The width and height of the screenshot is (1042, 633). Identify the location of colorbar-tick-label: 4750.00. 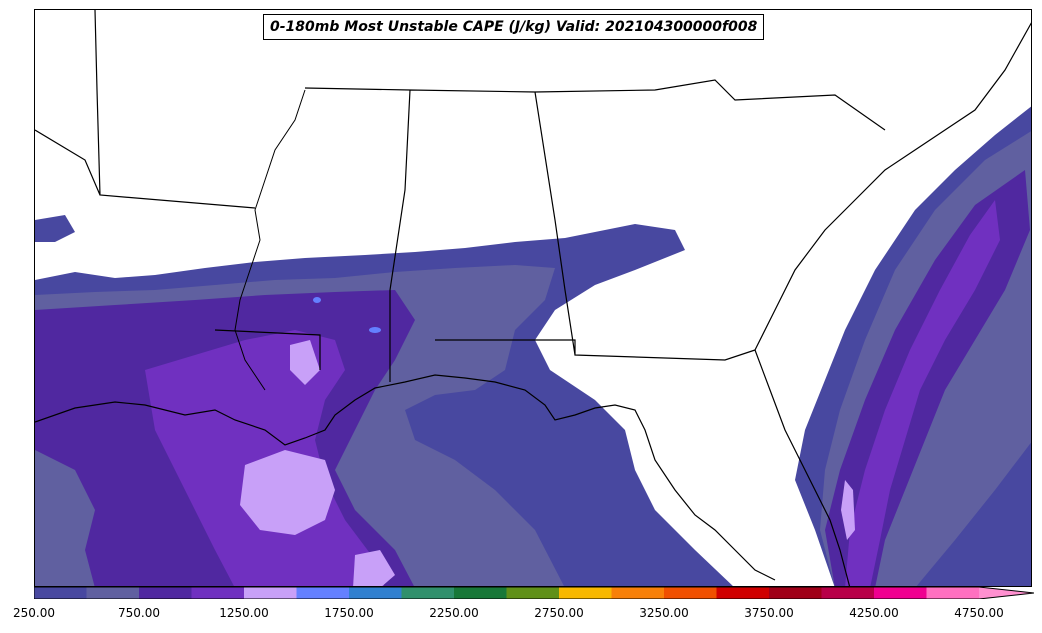
(979, 613).